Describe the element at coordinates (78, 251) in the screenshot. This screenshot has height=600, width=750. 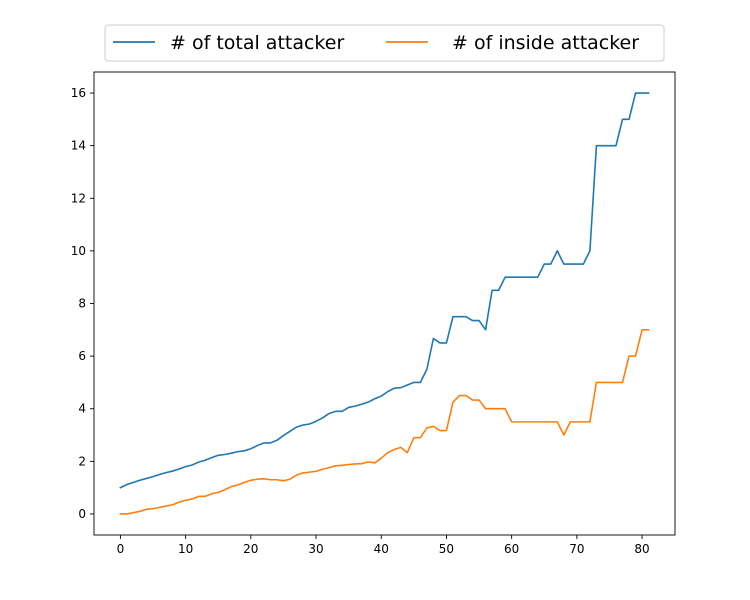
I see `y-tick-label: 10` at that location.